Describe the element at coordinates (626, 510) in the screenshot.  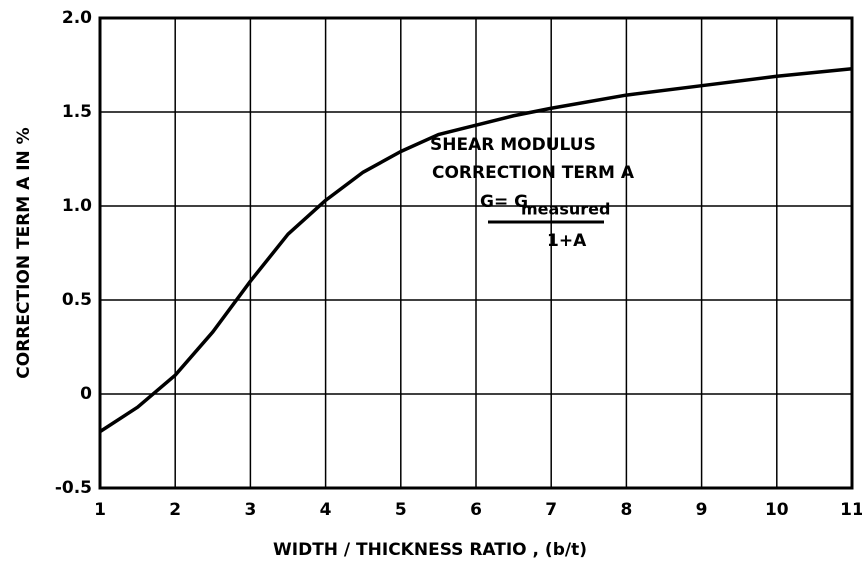
I see `x-tick-label: 8` at that location.